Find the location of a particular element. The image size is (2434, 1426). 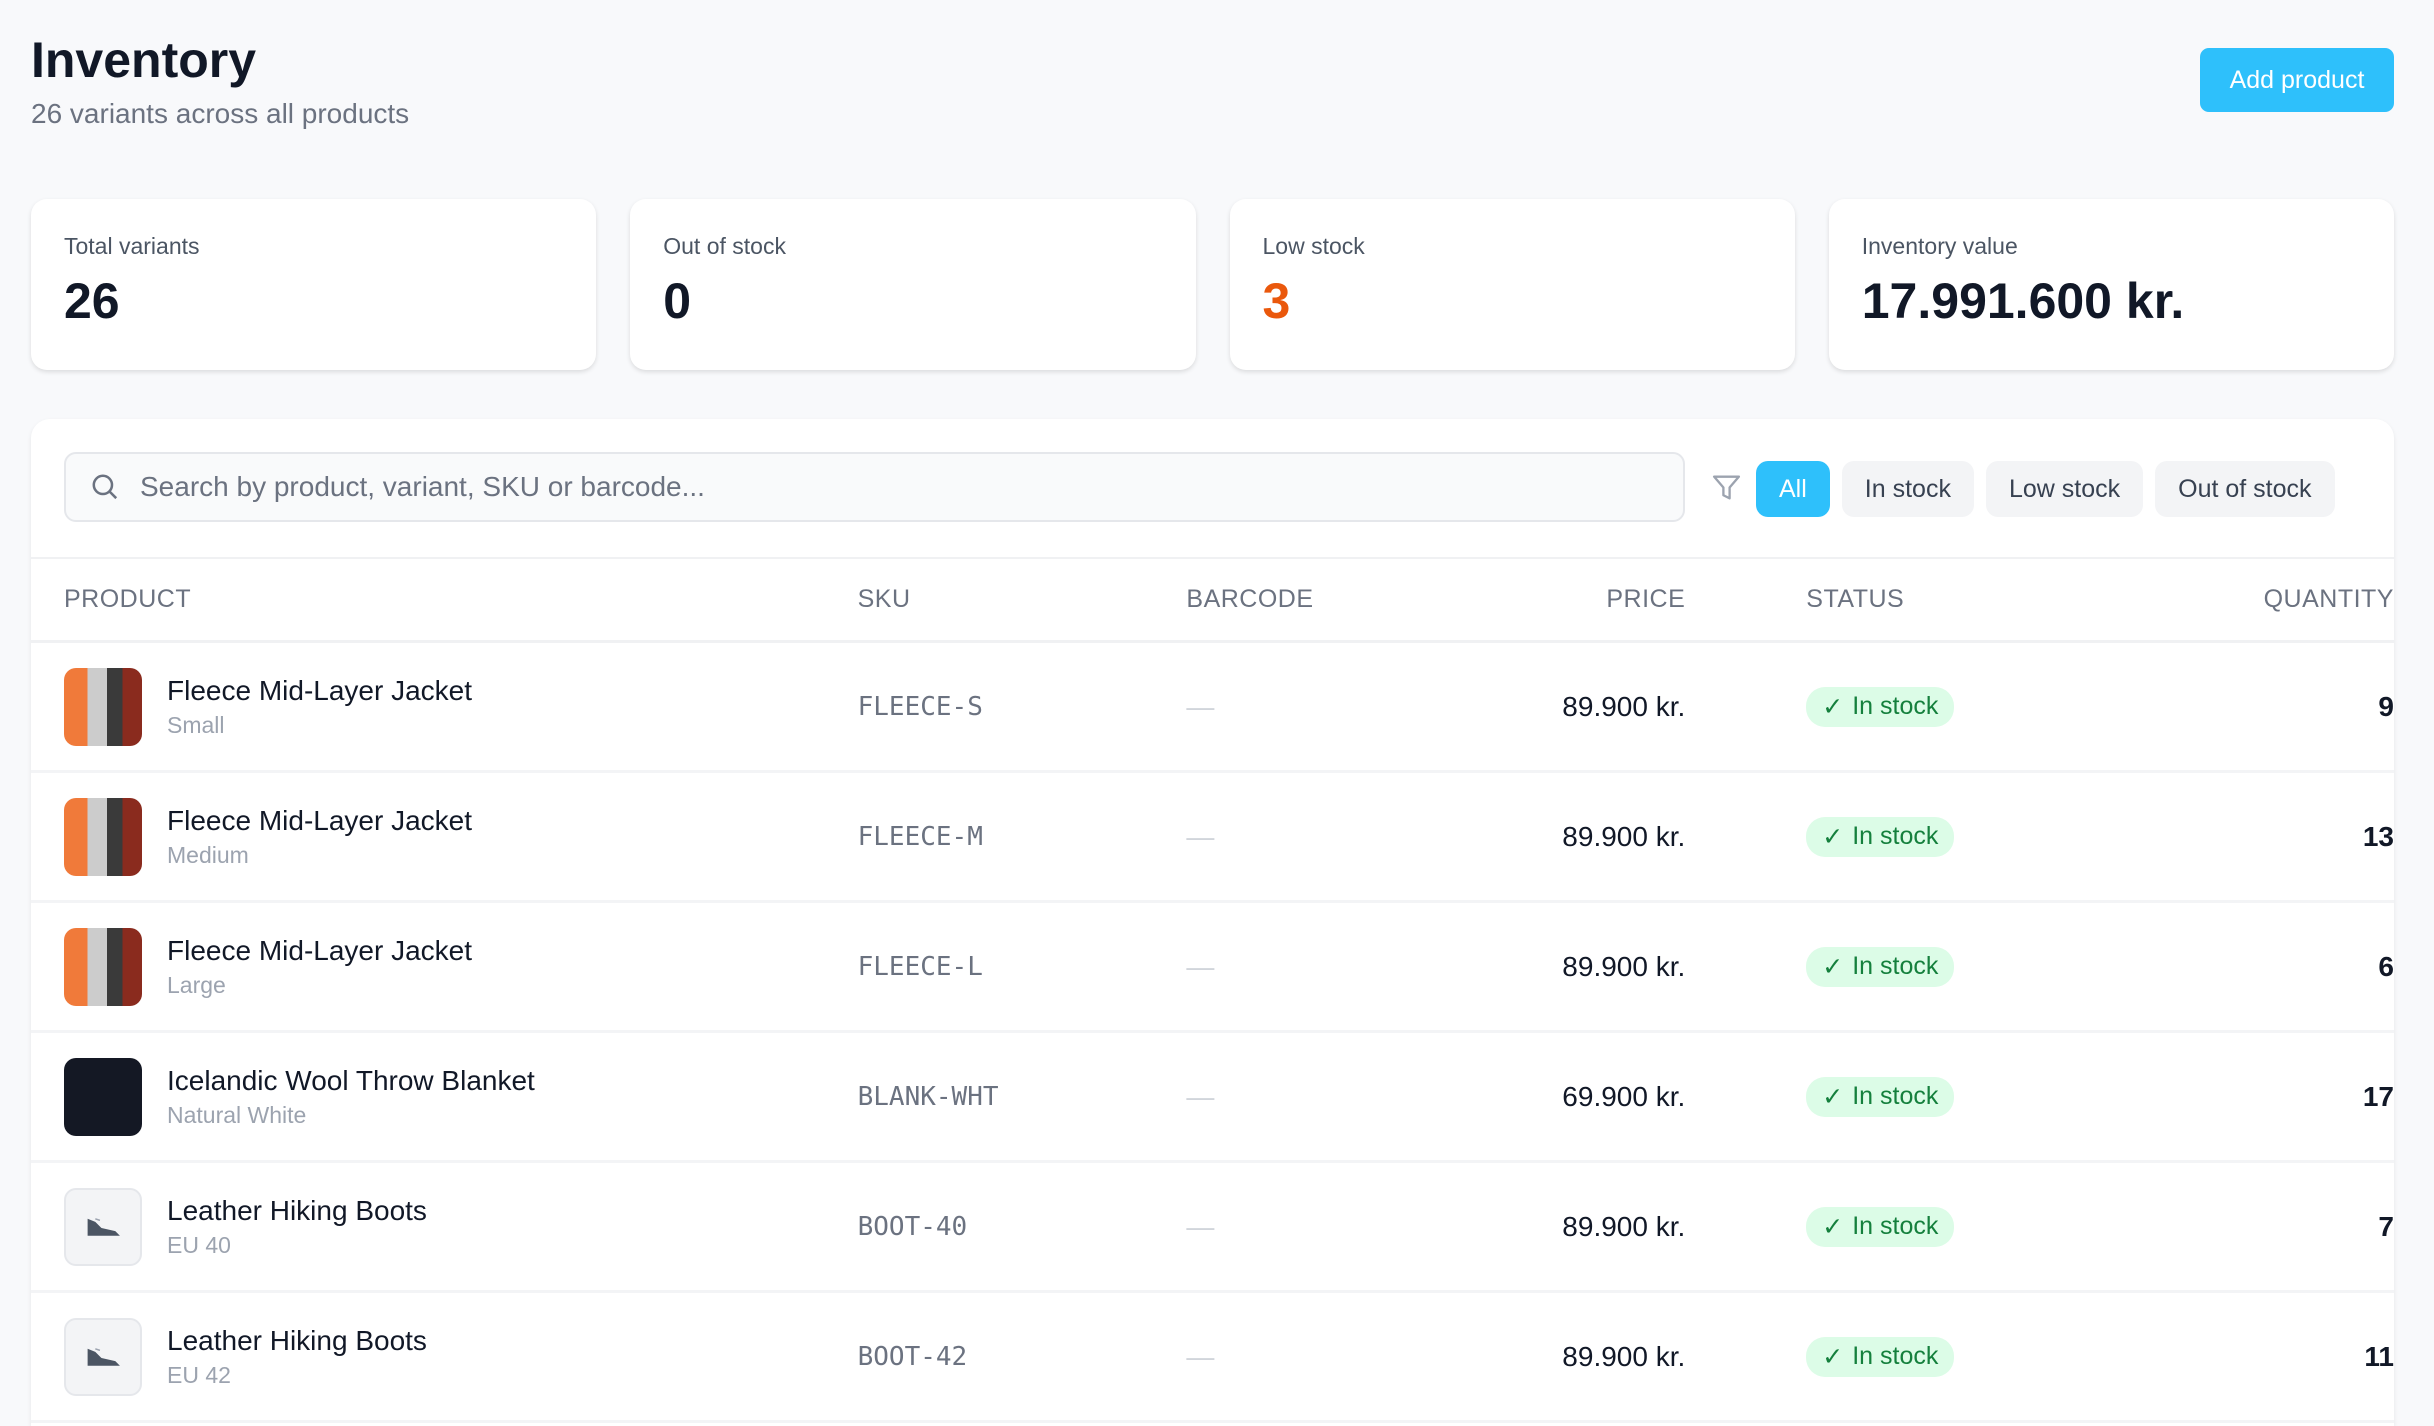

quantity: 17 is located at coordinates (2264, 1097).